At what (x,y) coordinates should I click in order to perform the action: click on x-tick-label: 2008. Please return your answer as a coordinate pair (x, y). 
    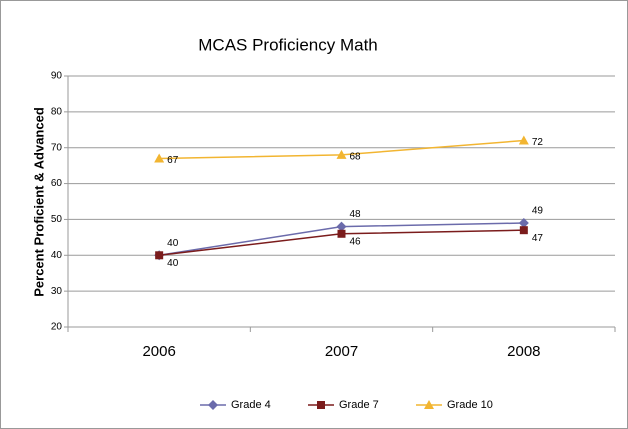
    Looking at the image, I should click on (523, 351).